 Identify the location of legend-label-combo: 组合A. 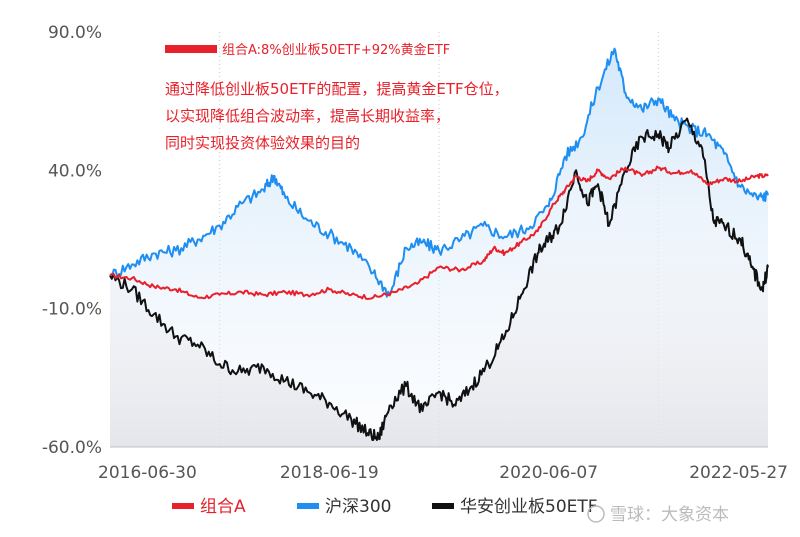
(223, 507).